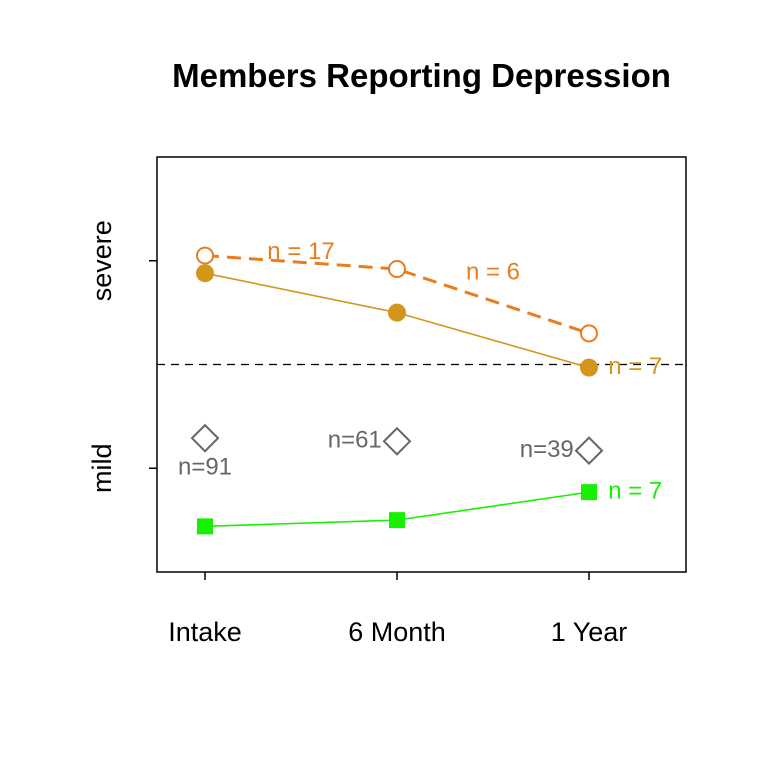 Image resolution: width=768 pixels, height=768 pixels. I want to click on series-orange-open, so click(397, 294).